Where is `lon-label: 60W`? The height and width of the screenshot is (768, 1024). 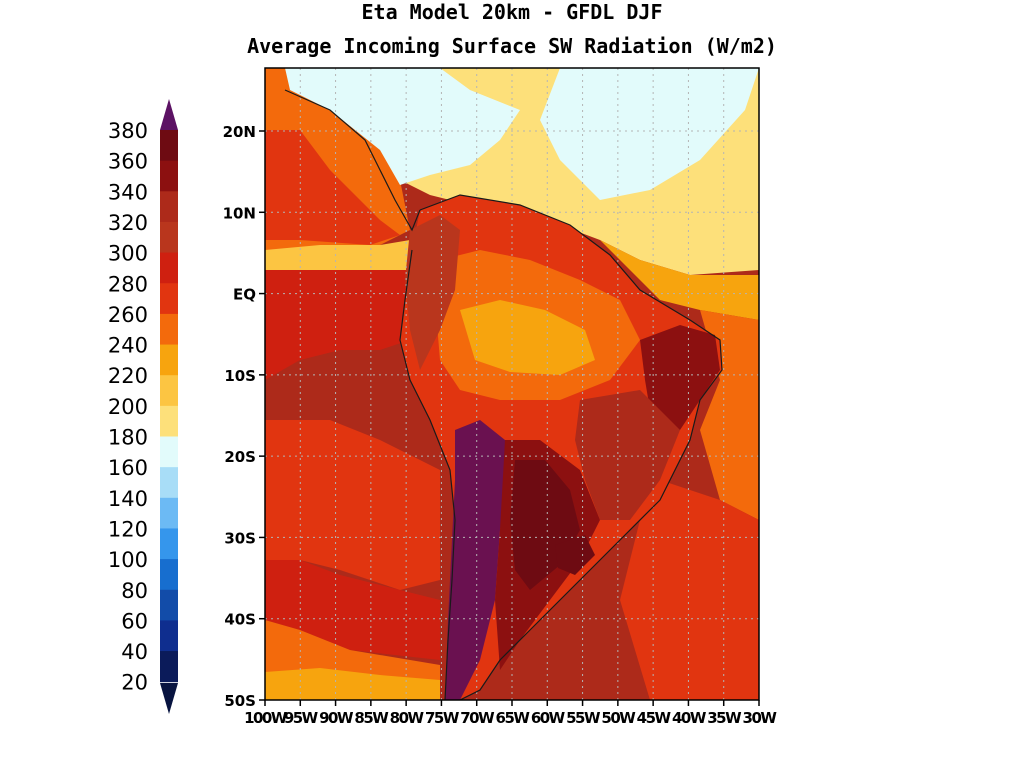
lon-label: 60W is located at coordinates (548, 718).